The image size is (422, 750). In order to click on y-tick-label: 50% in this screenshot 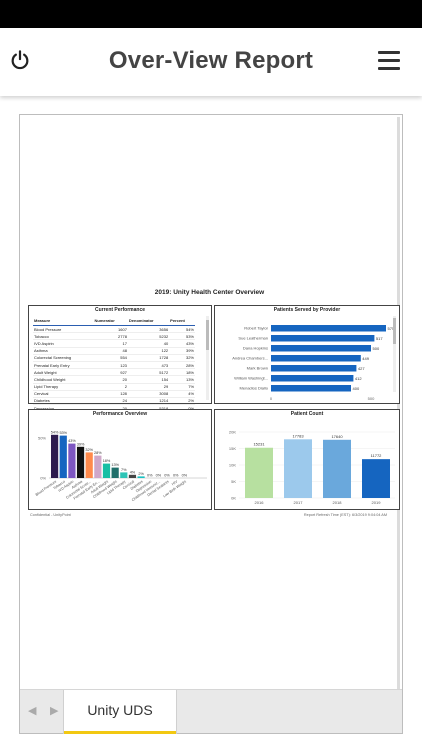, I will do `click(42, 438)`.